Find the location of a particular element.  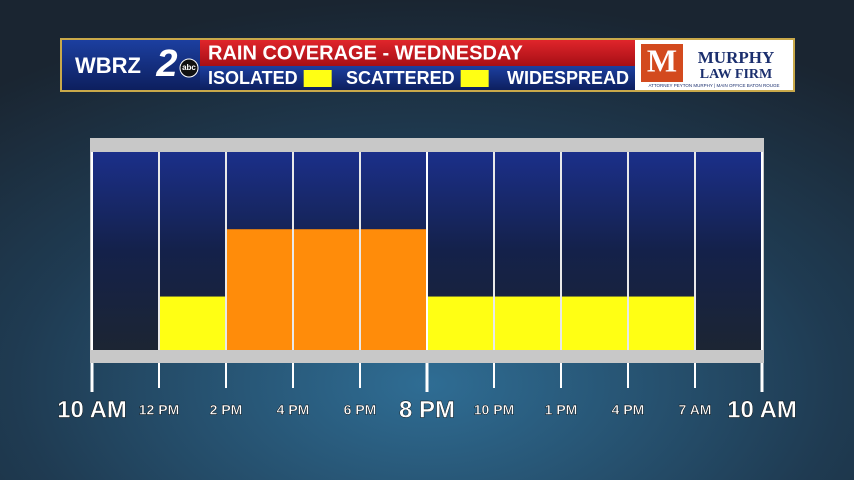

chart-title: RAIN COVERAGE - WEDNESDAY is located at coordinates (366, 53).